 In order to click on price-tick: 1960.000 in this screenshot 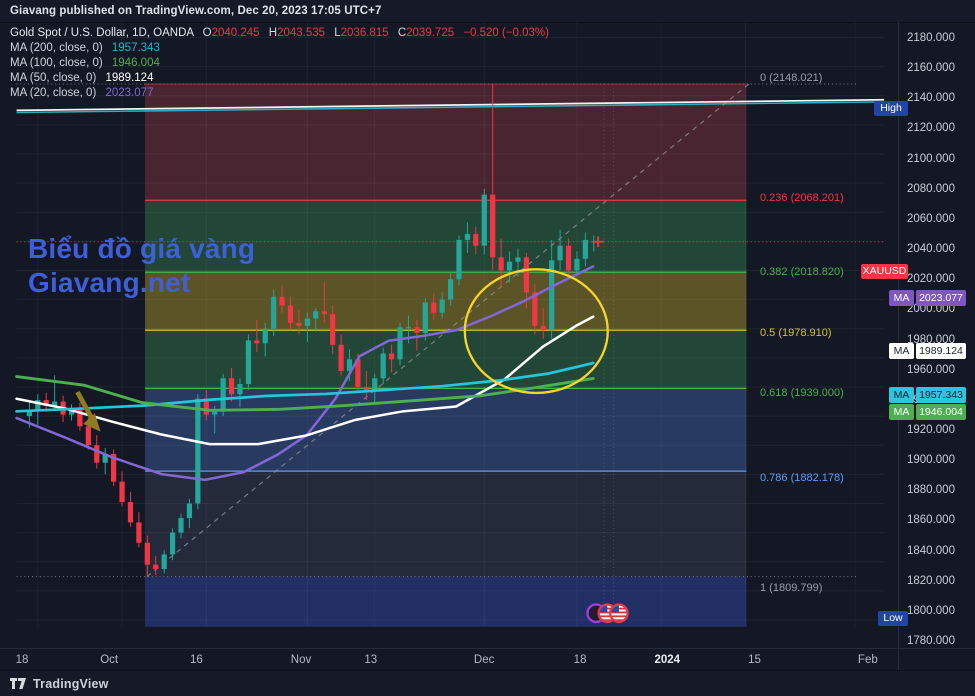, I will do `click(931, 369)`.